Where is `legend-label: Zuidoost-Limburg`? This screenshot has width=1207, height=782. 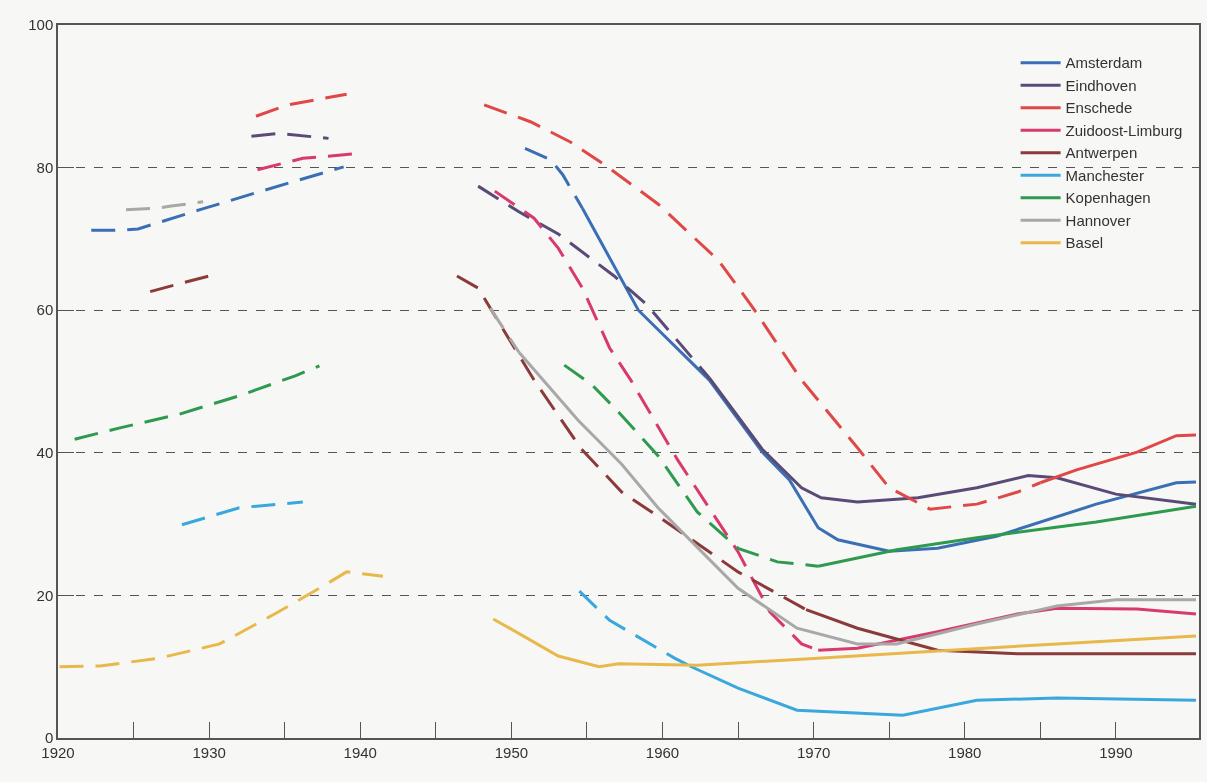
legend-label: Zuidoost-Limburg is located at coordinates (1124, 130).